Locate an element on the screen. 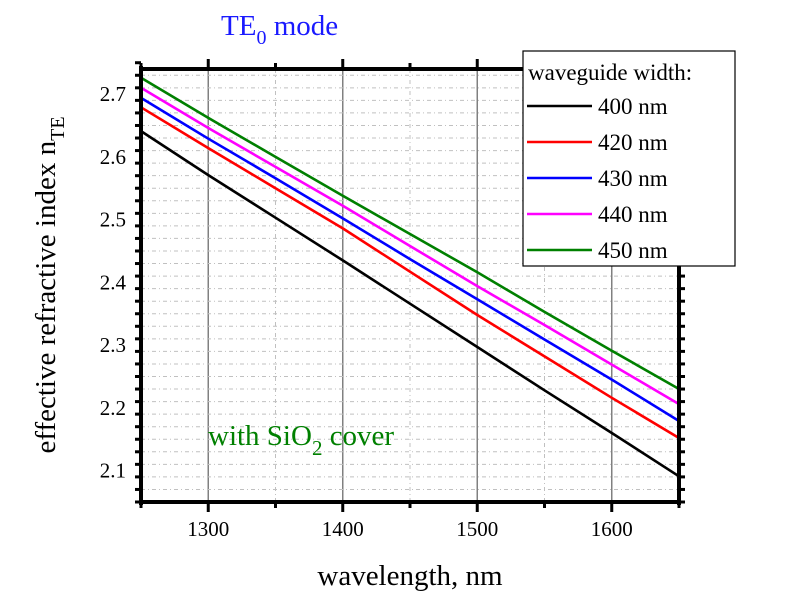  legend-label: 440 nm is located at coordinates (633, 214).